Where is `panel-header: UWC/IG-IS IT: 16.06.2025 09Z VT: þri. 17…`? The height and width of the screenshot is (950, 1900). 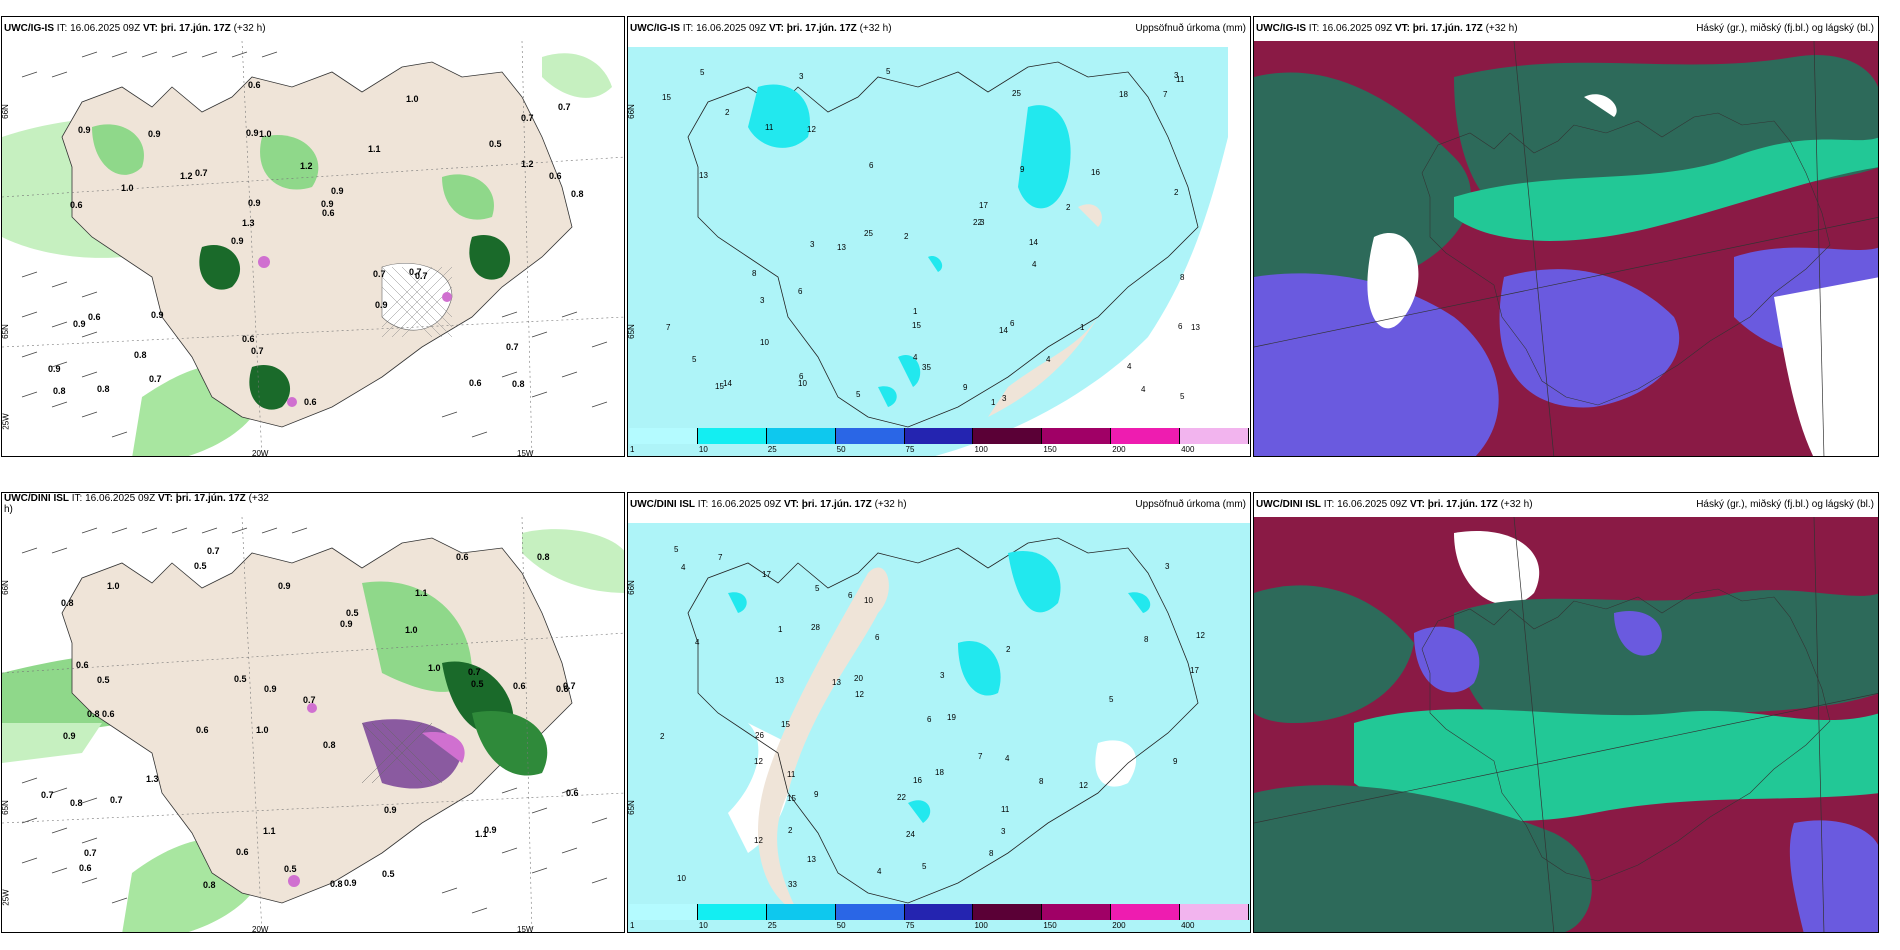
panel-header: UWC/IG-IS IT: 16.06.2025 09Z VT: þri. 17… is located at coordinates (938, 28).